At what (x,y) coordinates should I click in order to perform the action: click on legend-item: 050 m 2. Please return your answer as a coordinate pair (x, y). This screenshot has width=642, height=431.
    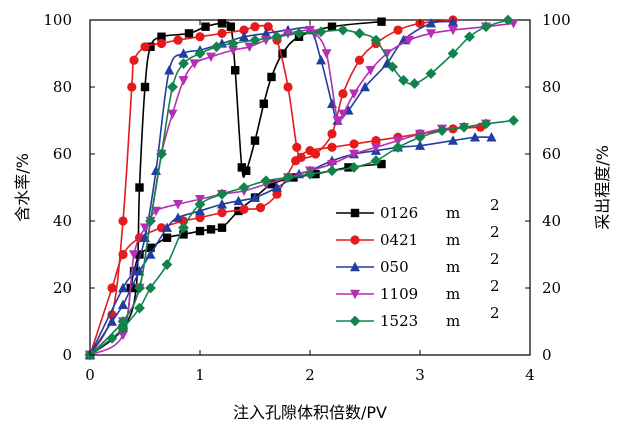
    Looking at the image, I should click on (418, 263).